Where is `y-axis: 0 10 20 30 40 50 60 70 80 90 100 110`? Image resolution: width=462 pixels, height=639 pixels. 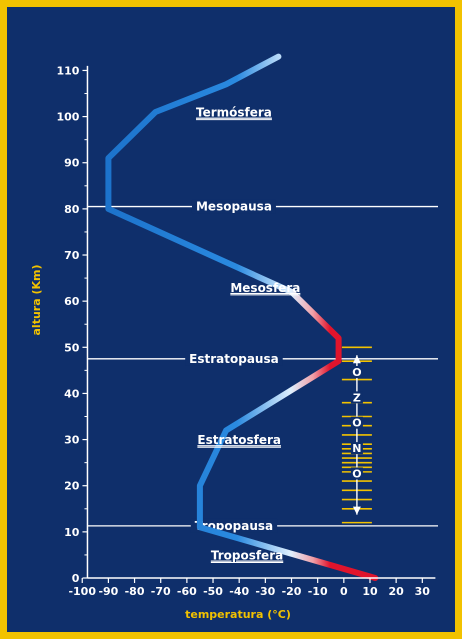
y-axis: 0 10 20 30 40 50 60 70 80 90 100 110 is located at coordinates (72, 324).